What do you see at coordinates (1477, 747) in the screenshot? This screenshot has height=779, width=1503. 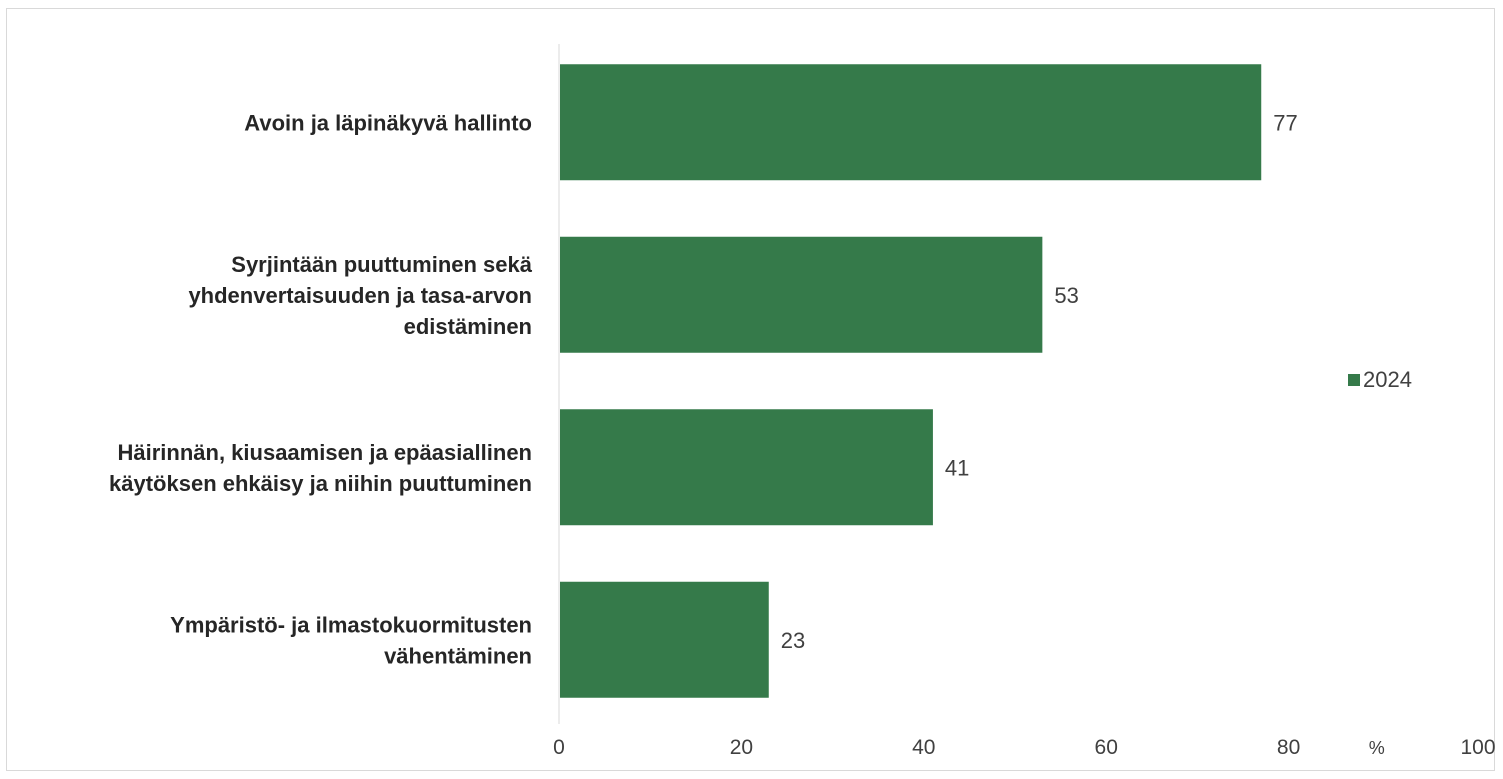 I see `x-tick-label: 100` at bounding box center [1477, 747].